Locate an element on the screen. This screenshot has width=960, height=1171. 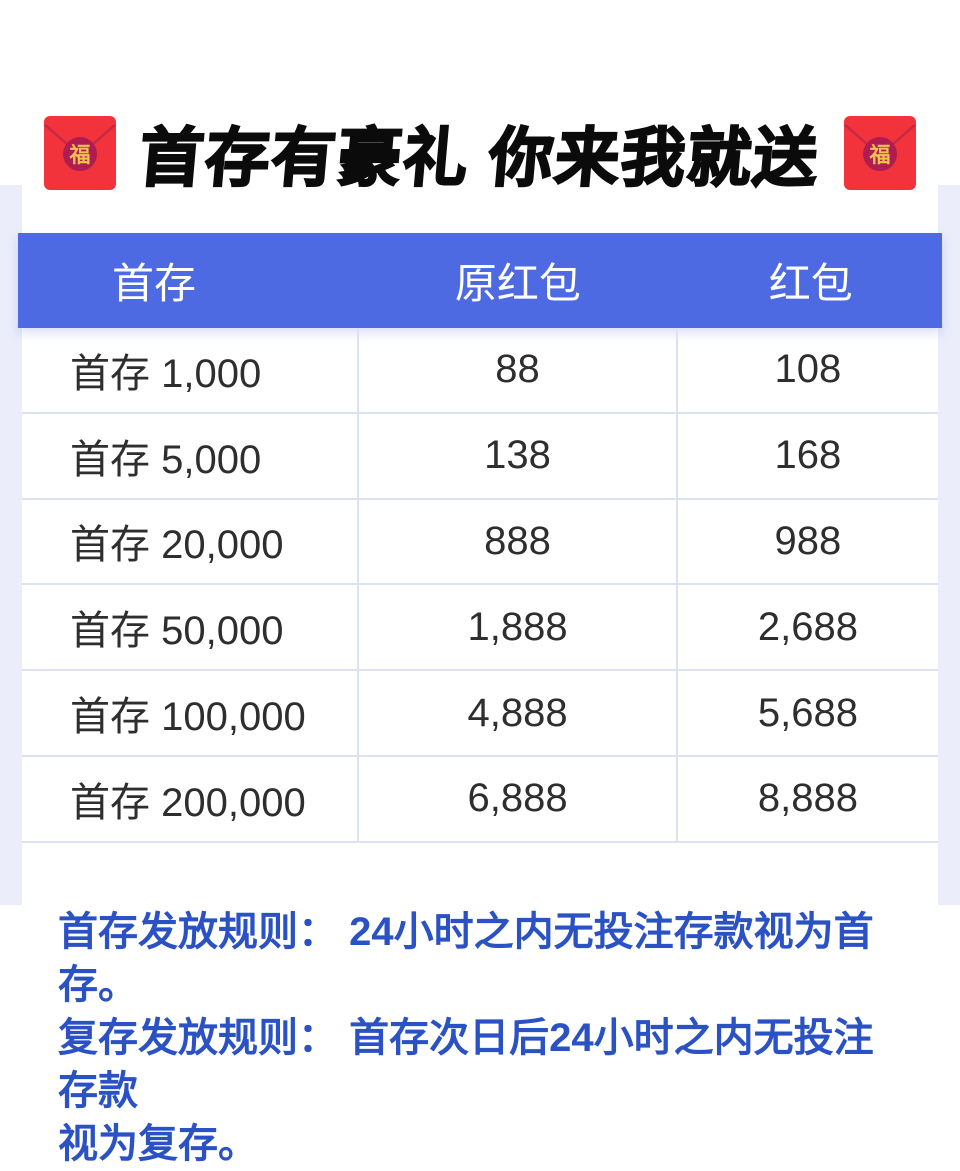
original-cell: 88 is located at coordinates (517, 371).